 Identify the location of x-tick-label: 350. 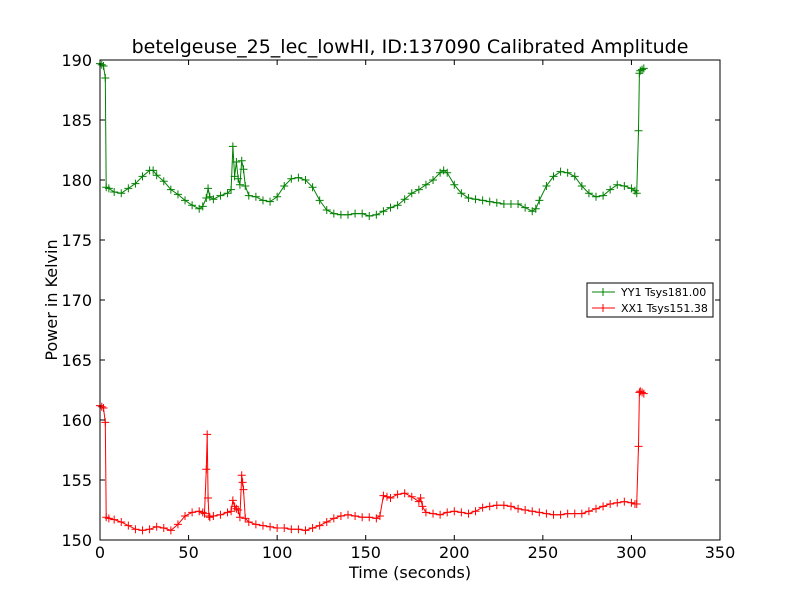
(720, 552).